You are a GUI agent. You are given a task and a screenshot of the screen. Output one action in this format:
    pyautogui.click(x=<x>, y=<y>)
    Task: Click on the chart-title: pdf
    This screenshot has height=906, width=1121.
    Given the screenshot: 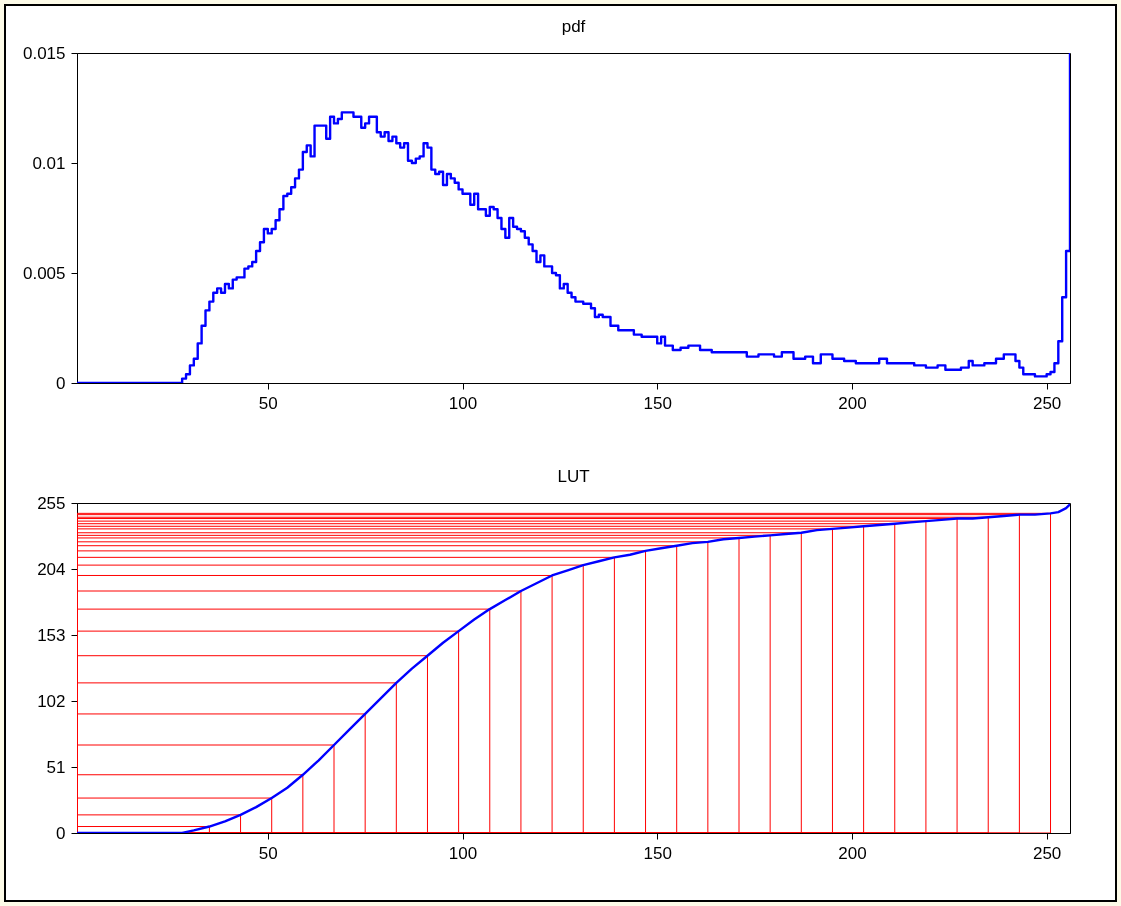 What is the action you would take?
    pyautogui.click(x=573, y=26)
    